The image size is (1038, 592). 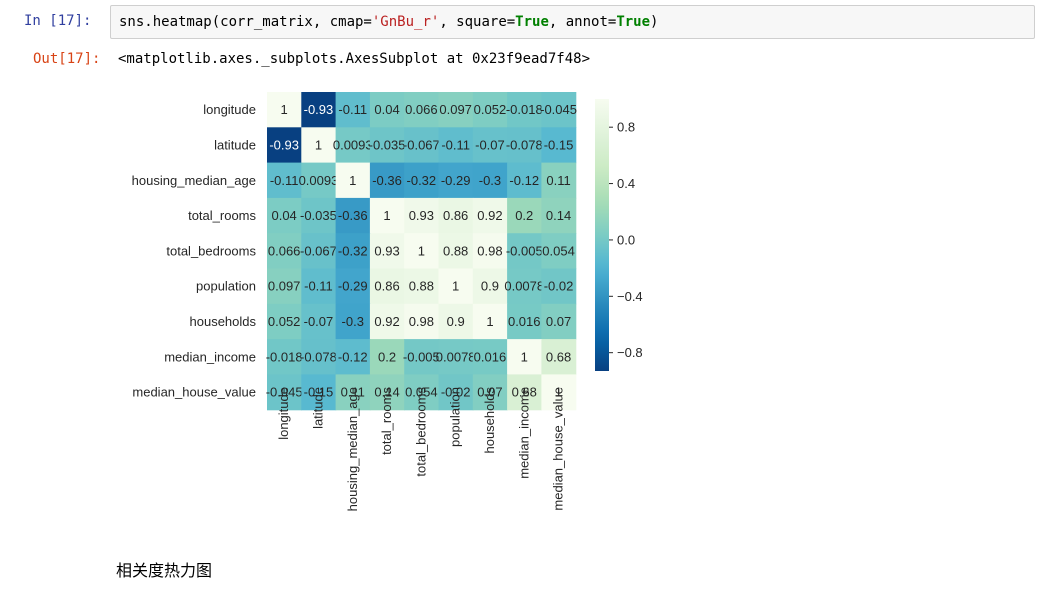 I want to click on colorbar-tick-label: 0.0, so click(x=626, y=239).